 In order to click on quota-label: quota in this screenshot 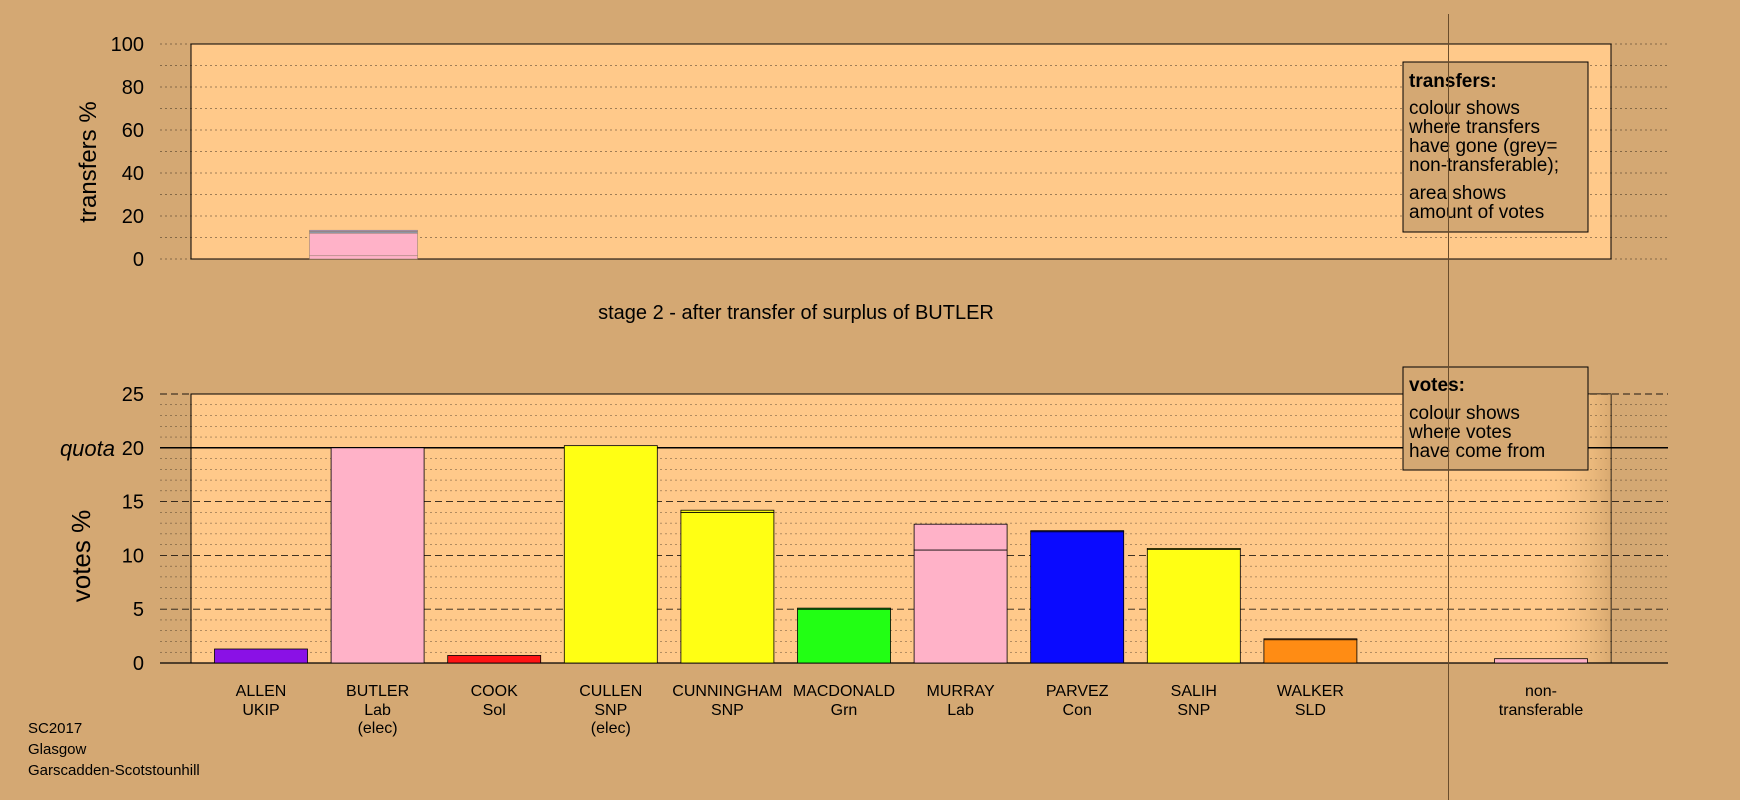, I will do `click(87, 448)`.